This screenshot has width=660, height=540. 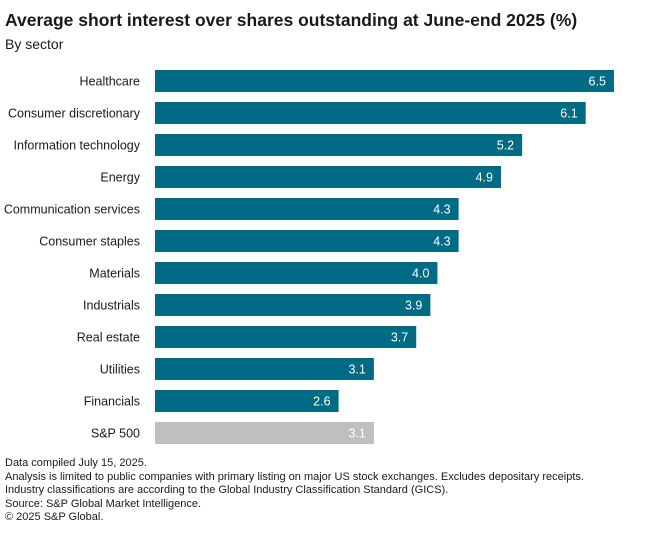 I want to click on footnote-data-compiled: Data compiled July 15, 2025., so click(x=76, y=463).